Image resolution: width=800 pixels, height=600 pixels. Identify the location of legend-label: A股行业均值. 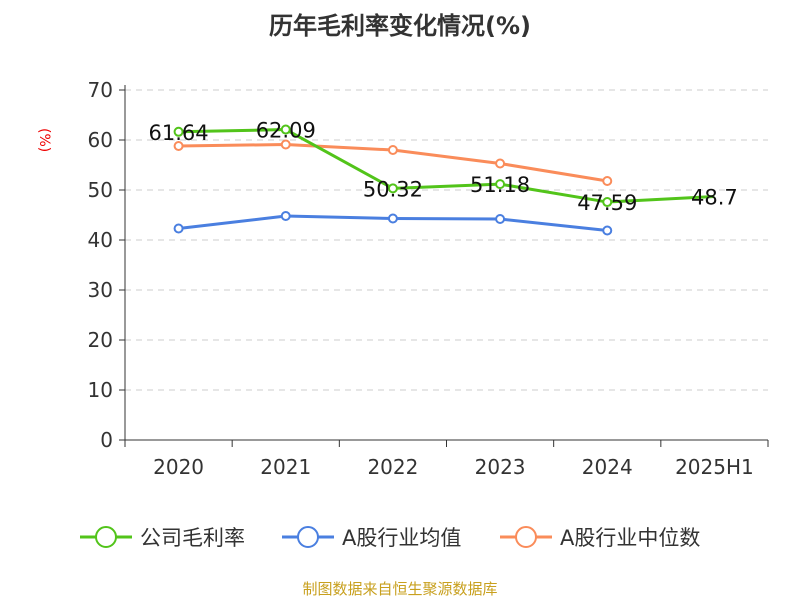
(402, 538).